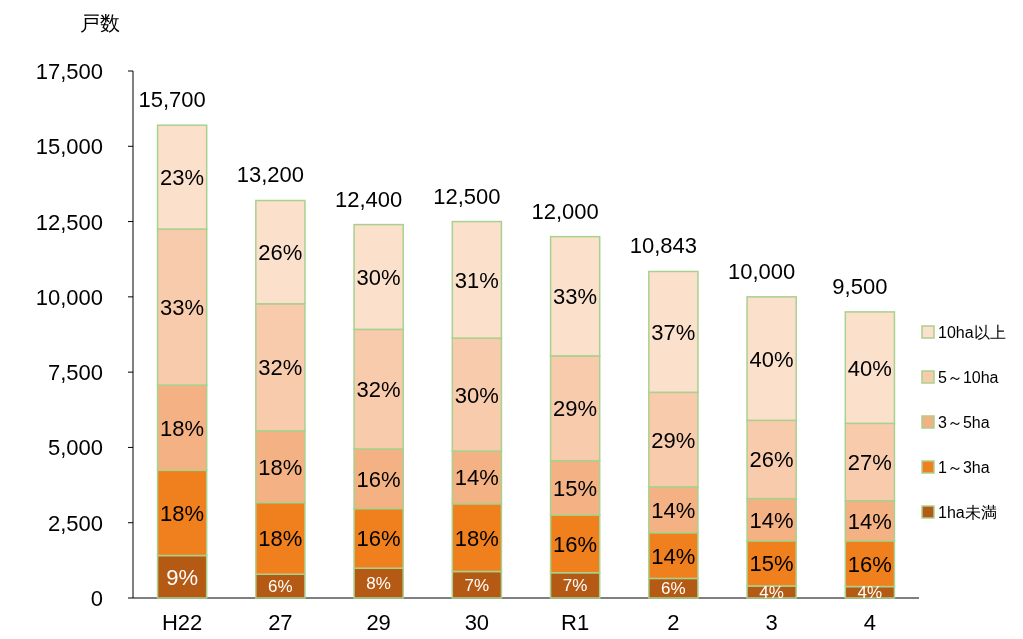  Describe the element at coordinates (75, 373) in the screenshot. I see `y-tick-label: 7,500` at that location.